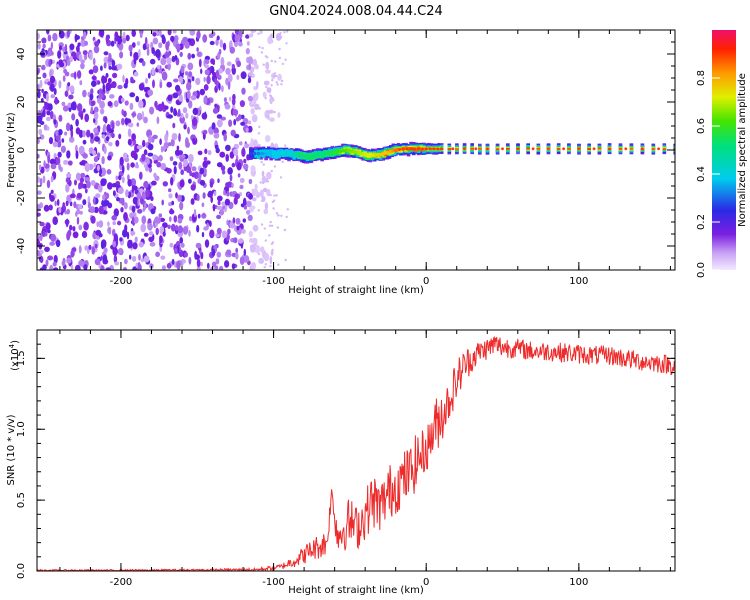  Describe the element at coordinates (21, 102) in the screenshot. I see `y-tick-label: 20` at that location.